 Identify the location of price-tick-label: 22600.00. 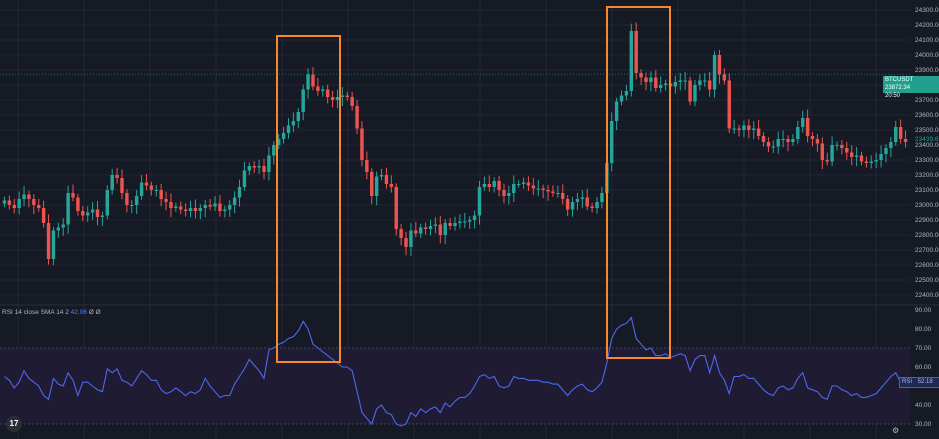
(927, 265).